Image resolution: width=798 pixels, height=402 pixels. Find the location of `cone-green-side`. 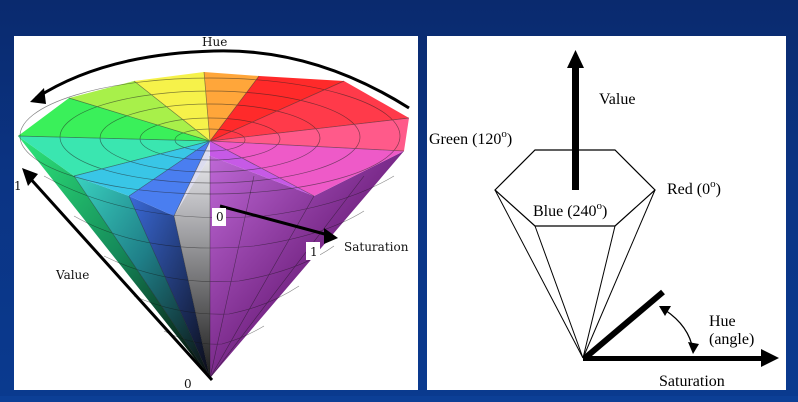

cone-green-side is located at coordinates (114, 257).